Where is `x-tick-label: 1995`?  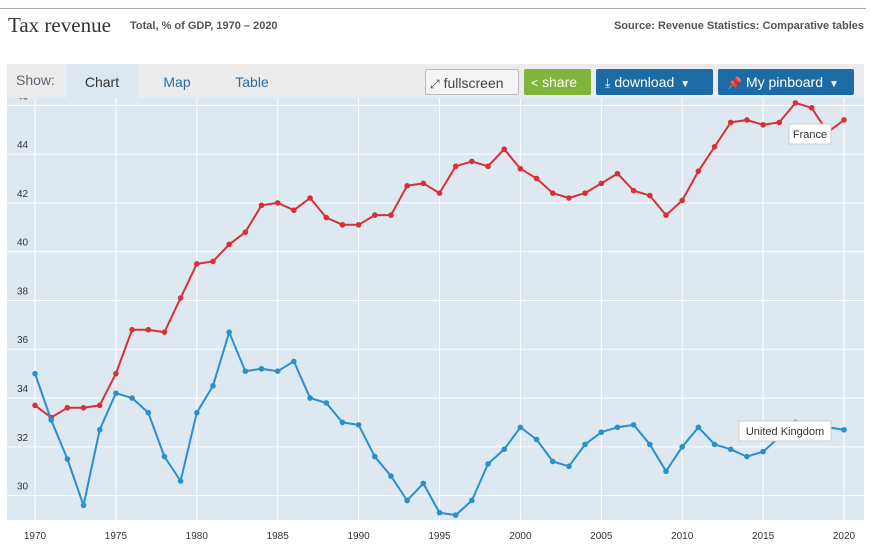
x-tick-label: 1995 is located at coordinates (439, 536).